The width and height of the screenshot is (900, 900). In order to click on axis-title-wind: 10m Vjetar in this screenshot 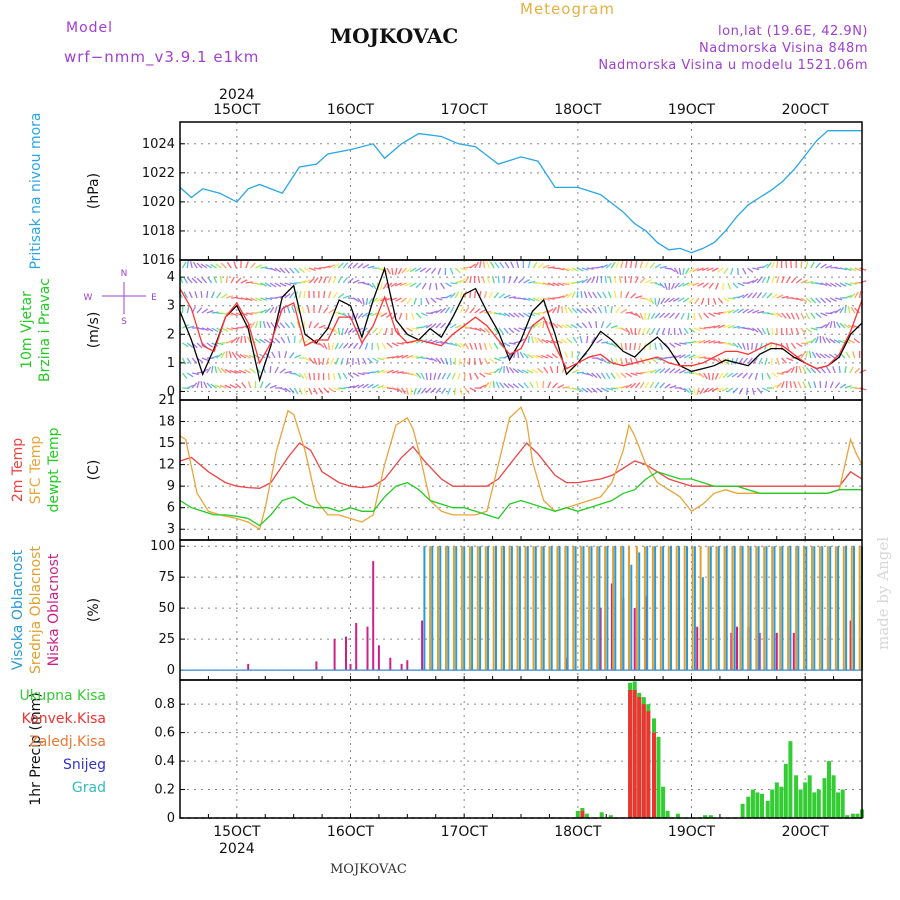, I will do `click(27, 330)`.